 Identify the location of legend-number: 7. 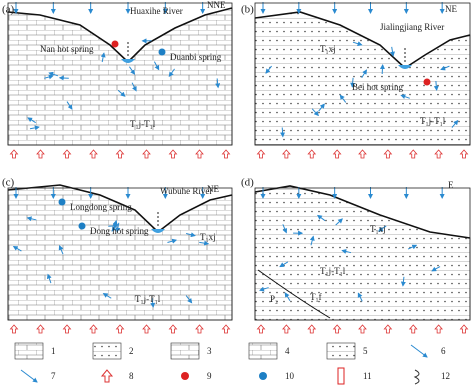
(53, 376).